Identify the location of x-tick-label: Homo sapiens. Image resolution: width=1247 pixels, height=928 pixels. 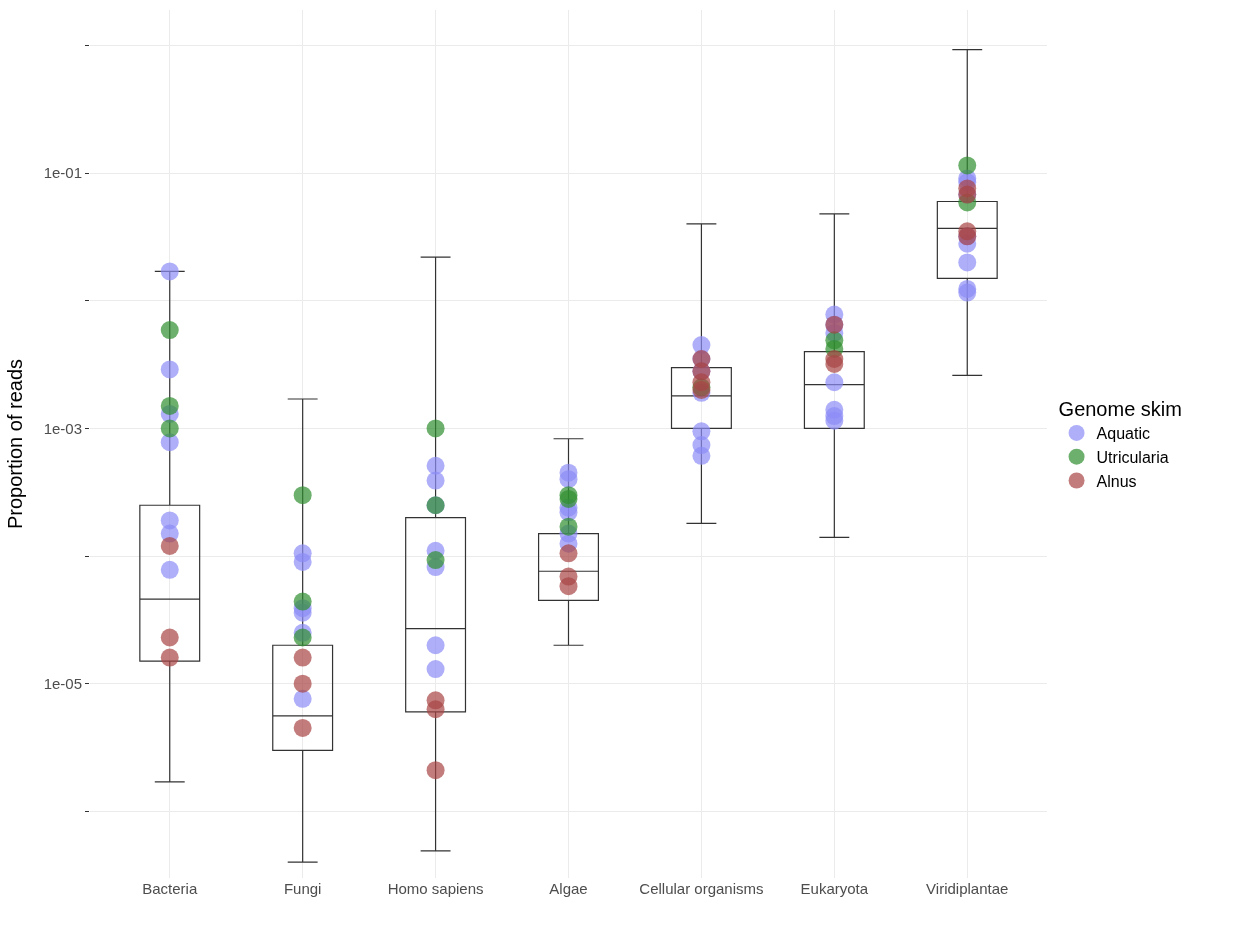
(435, 888).